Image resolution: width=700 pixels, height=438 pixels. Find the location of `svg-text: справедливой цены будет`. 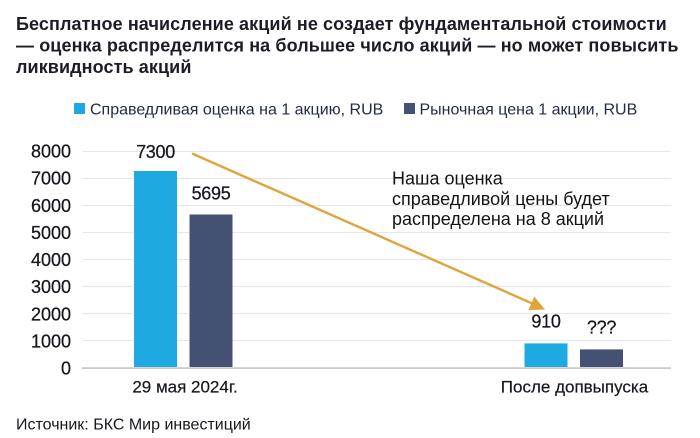

svg-text: справедливой цены будет is located at coordinates (501, 199).